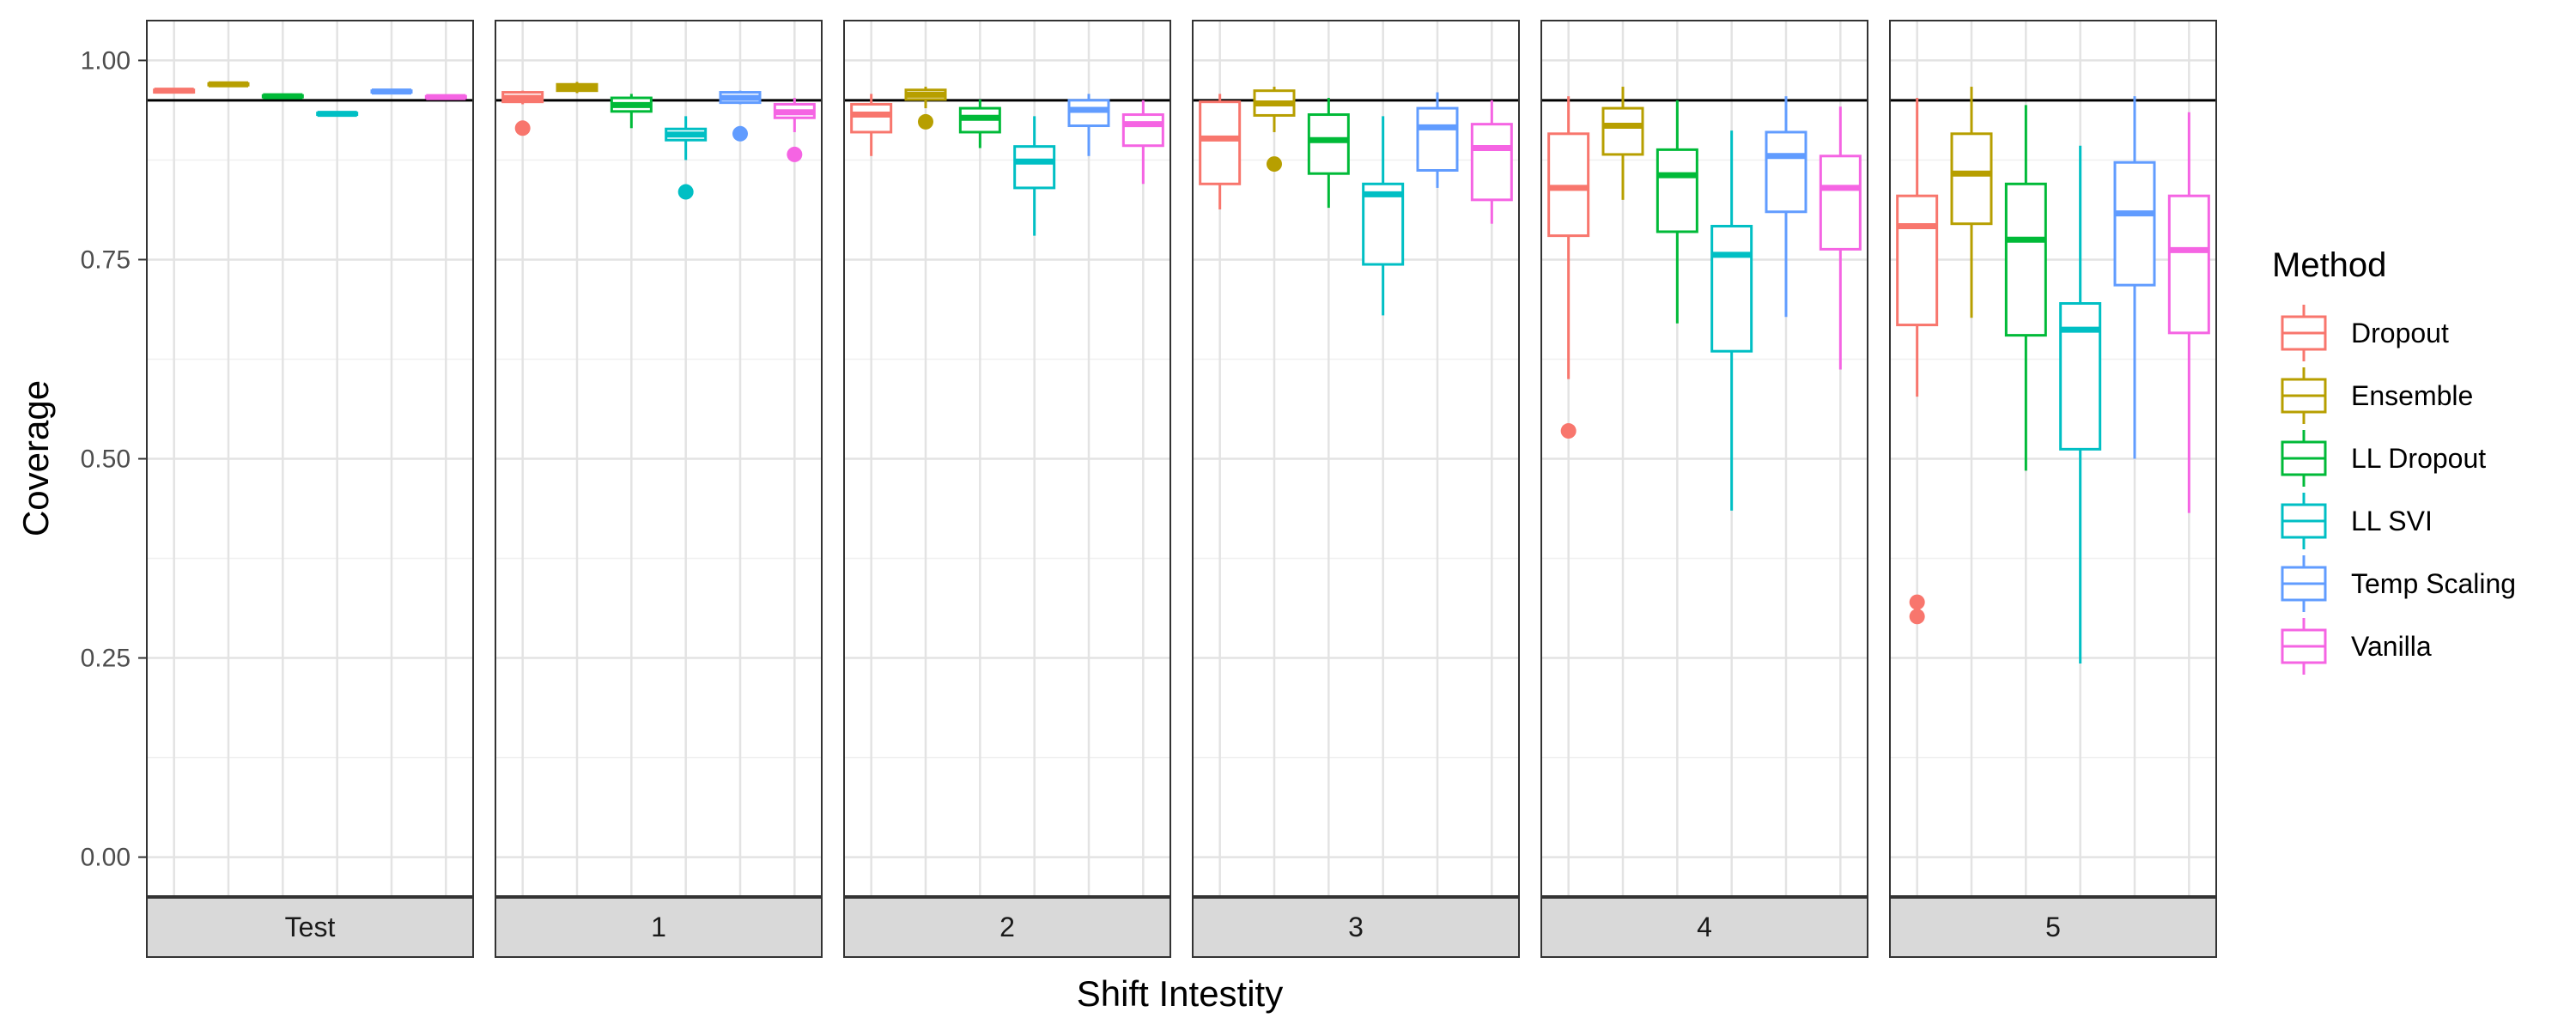 This screenshot has height=1030, width=2576. What do you see at coordinates (1356, 489) in the screenshot?
I see `facet-panel-3: 3` at bounding box center [1356, 489].